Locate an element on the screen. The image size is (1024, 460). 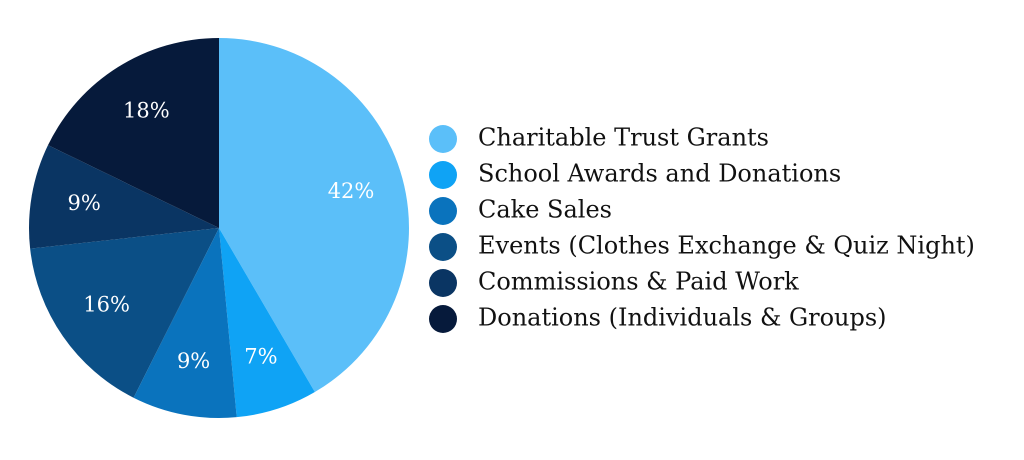
slice-label: 18% is located at coordinates (146, 111).